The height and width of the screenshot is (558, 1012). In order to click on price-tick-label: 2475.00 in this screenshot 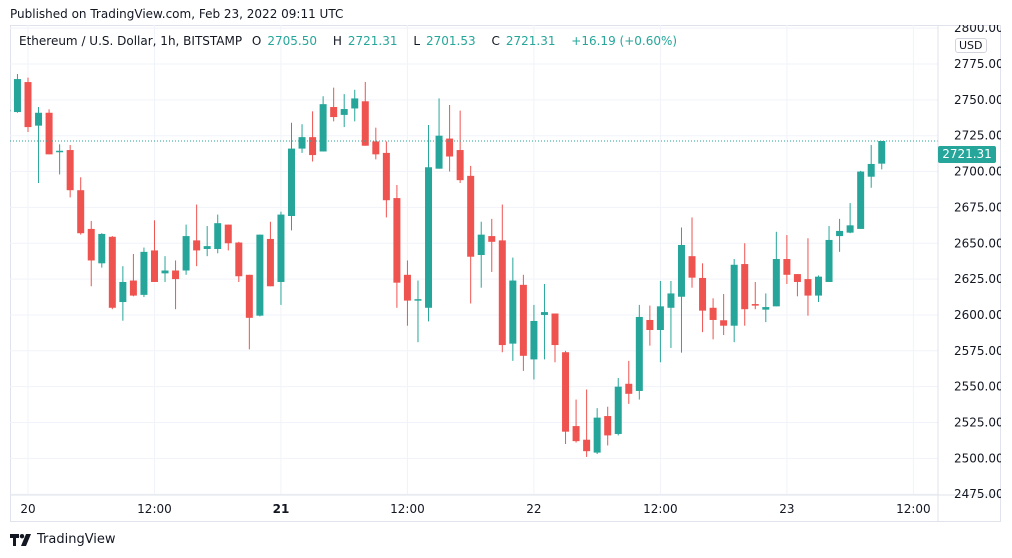, I will do `click(977, 494)`.